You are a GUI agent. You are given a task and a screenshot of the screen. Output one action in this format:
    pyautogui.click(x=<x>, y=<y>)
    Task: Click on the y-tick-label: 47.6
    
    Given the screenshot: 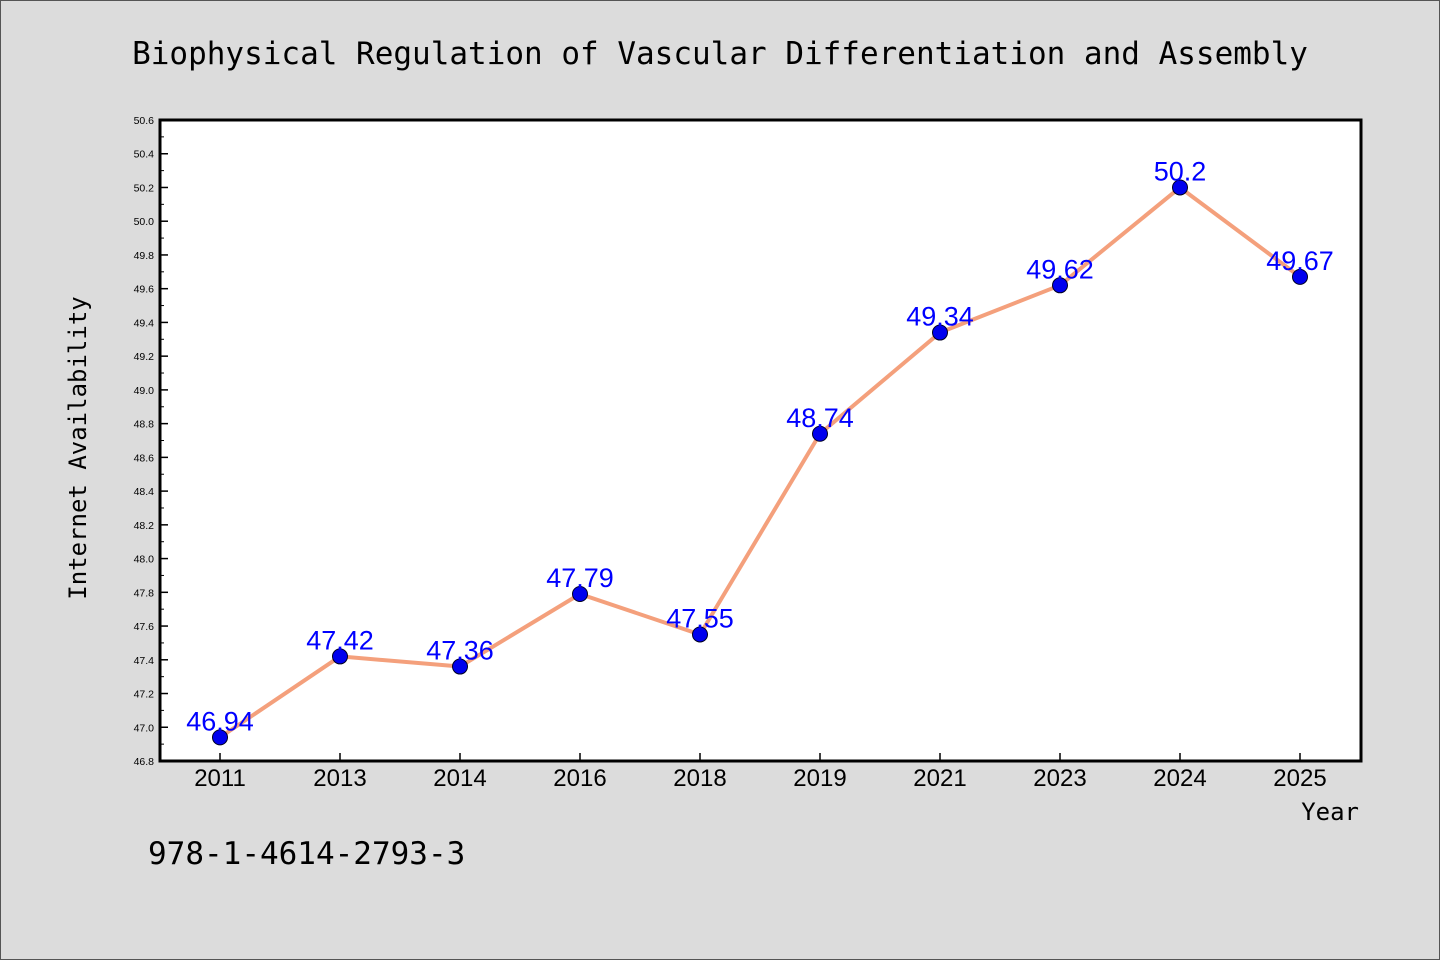 What is the action you would take?
    pyautogui.click(x=144, y=627)
    